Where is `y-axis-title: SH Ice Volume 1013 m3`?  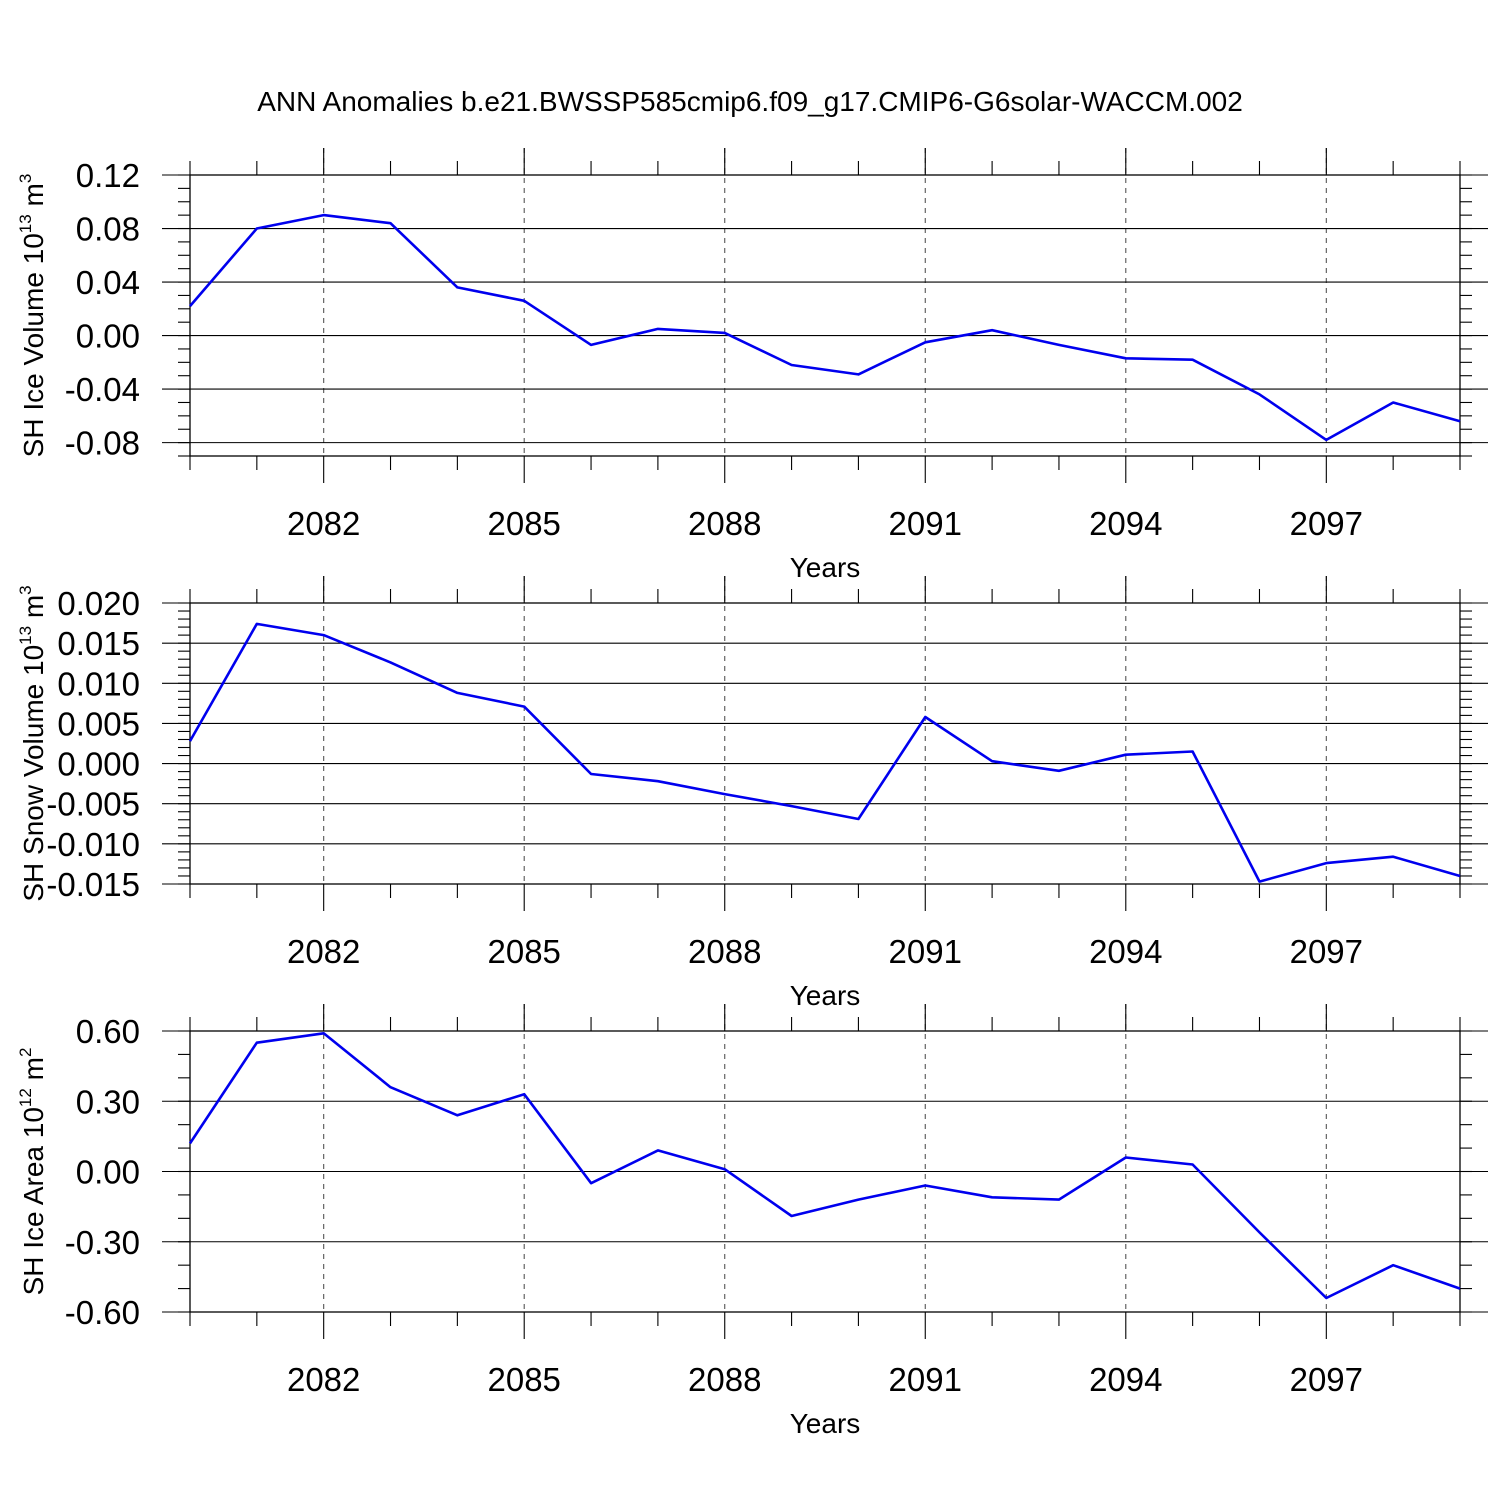 y-axis-title: SH Ice Volume 1013 m3 is located at coordinates (32, 316).